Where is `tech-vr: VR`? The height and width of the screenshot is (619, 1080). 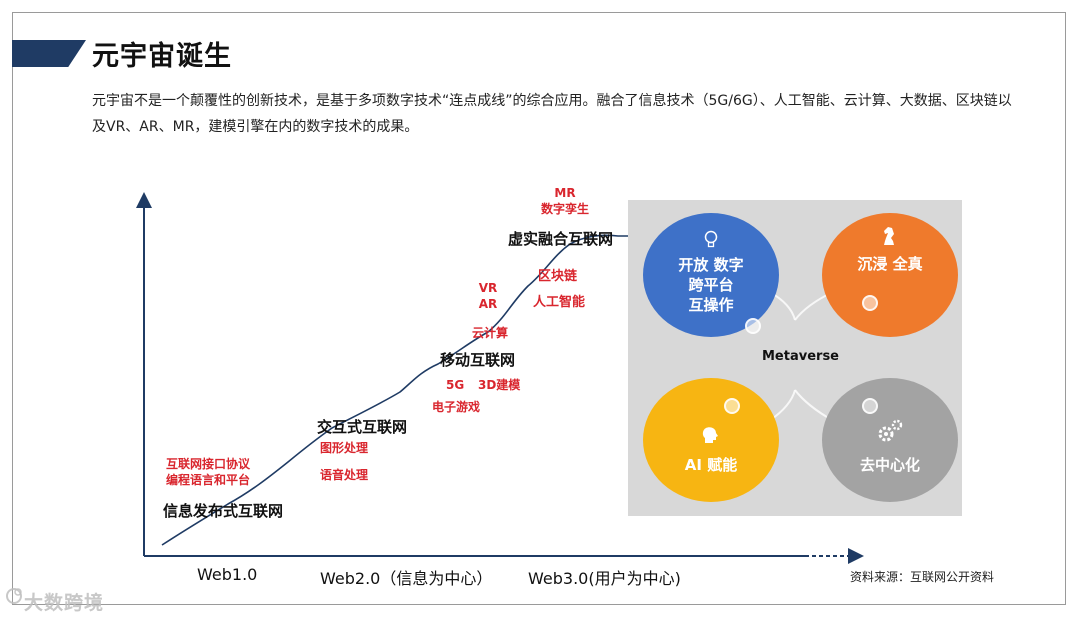 tech-vr: VR is located at coordinates (488, 288).